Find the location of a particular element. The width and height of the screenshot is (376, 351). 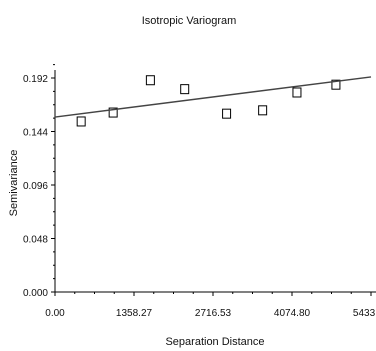

x-tick-label: 1358.27 is located at coordinates (134, 313).